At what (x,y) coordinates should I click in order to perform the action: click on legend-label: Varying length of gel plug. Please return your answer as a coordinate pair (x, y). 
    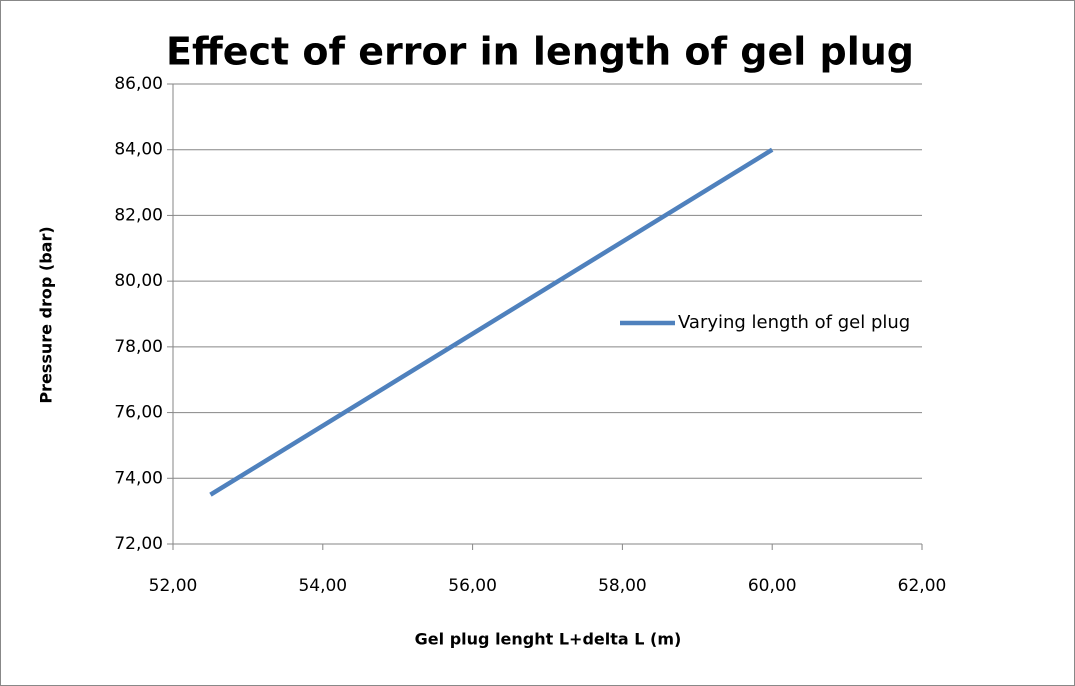
    Looking at the image, I should click on (794, 322).